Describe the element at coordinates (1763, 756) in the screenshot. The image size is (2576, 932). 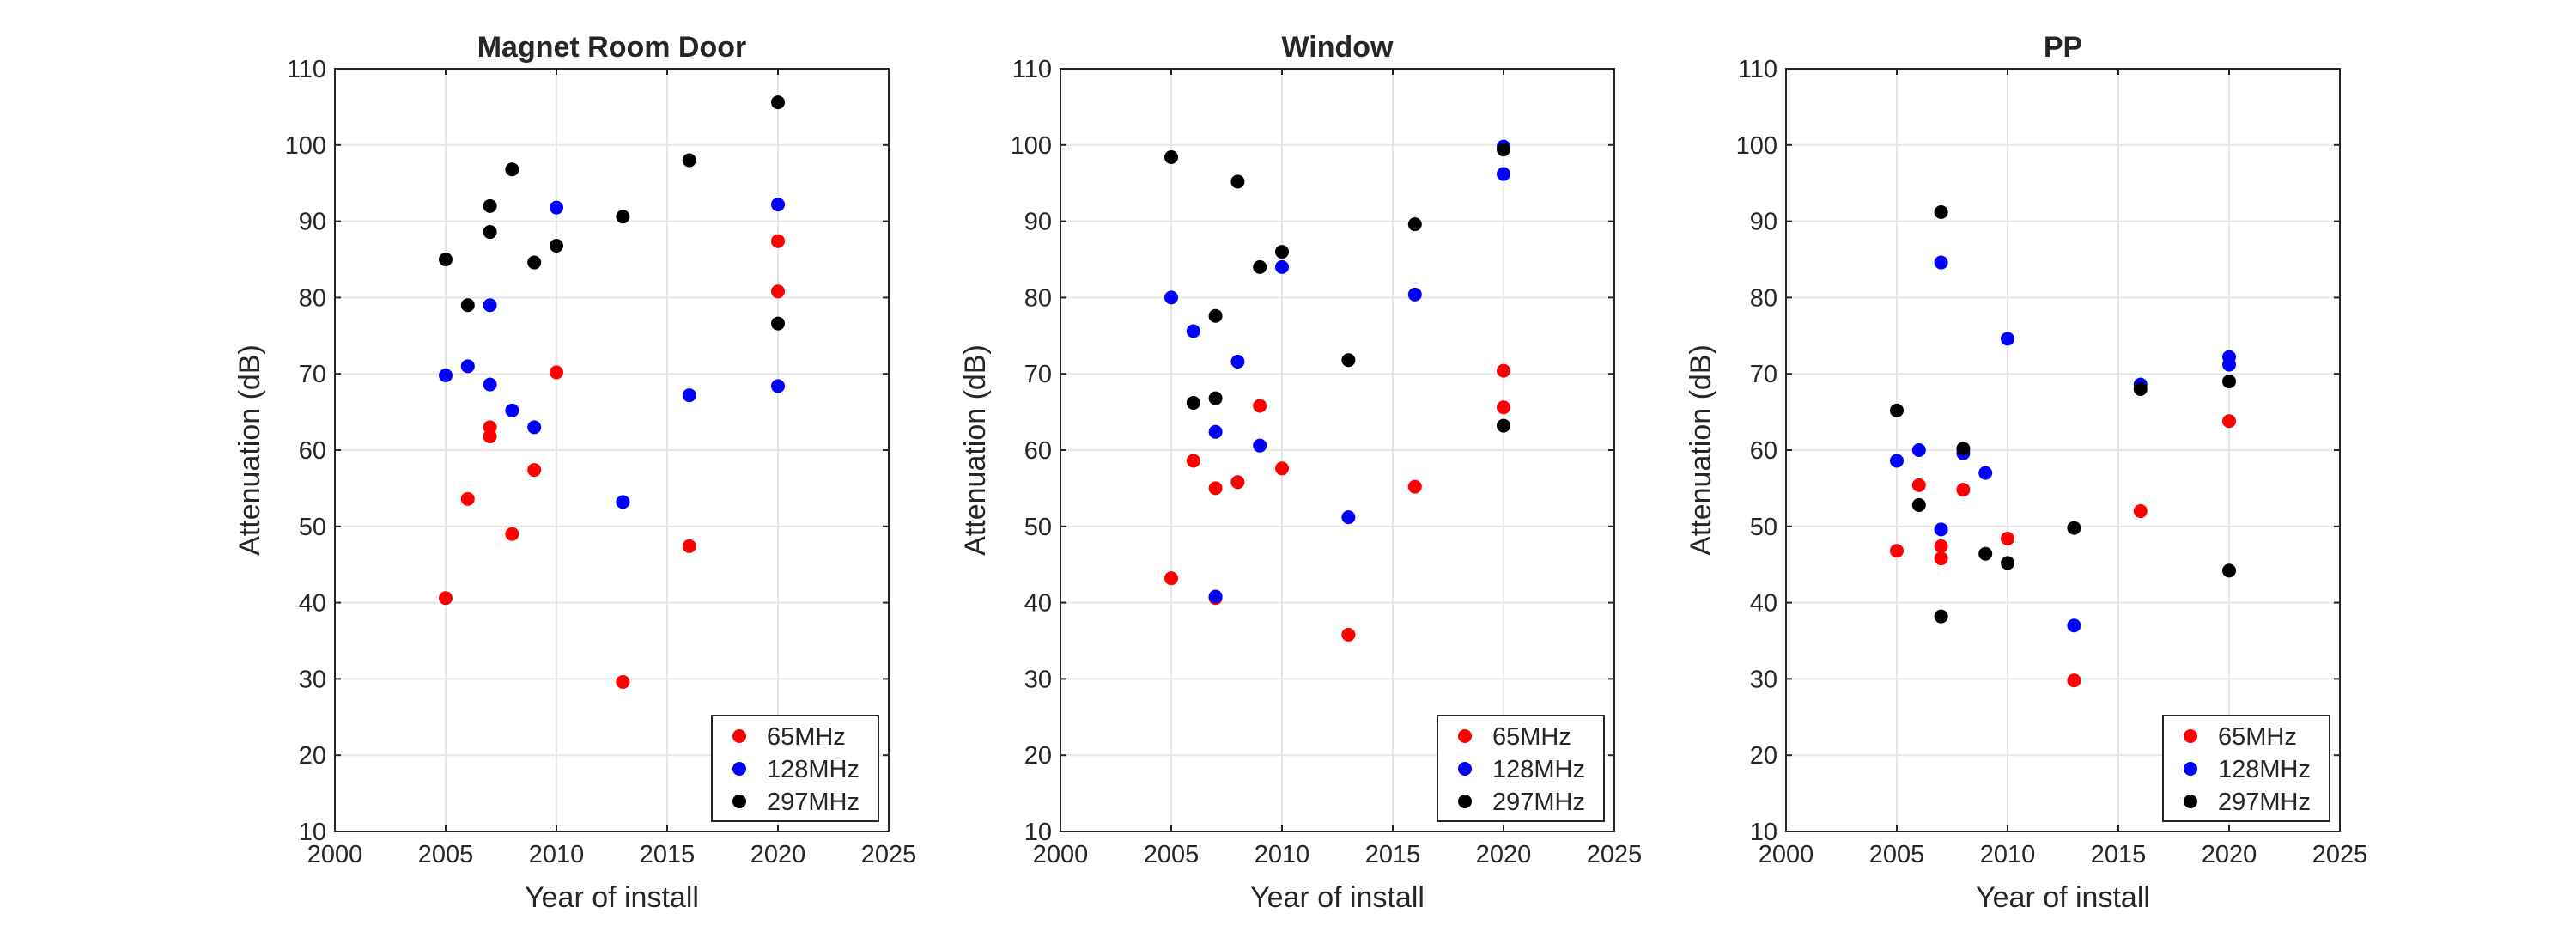
I see `y-tick-label: 20` at that location.